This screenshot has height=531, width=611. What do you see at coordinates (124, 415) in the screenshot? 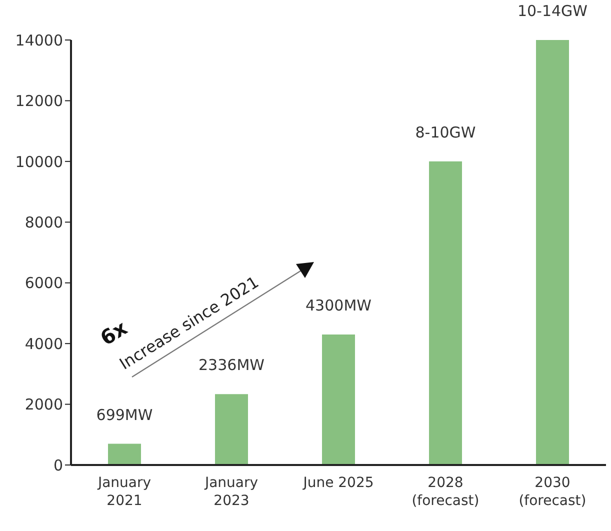
I see `data-label: 699MW` at bounding box center [124, 415].